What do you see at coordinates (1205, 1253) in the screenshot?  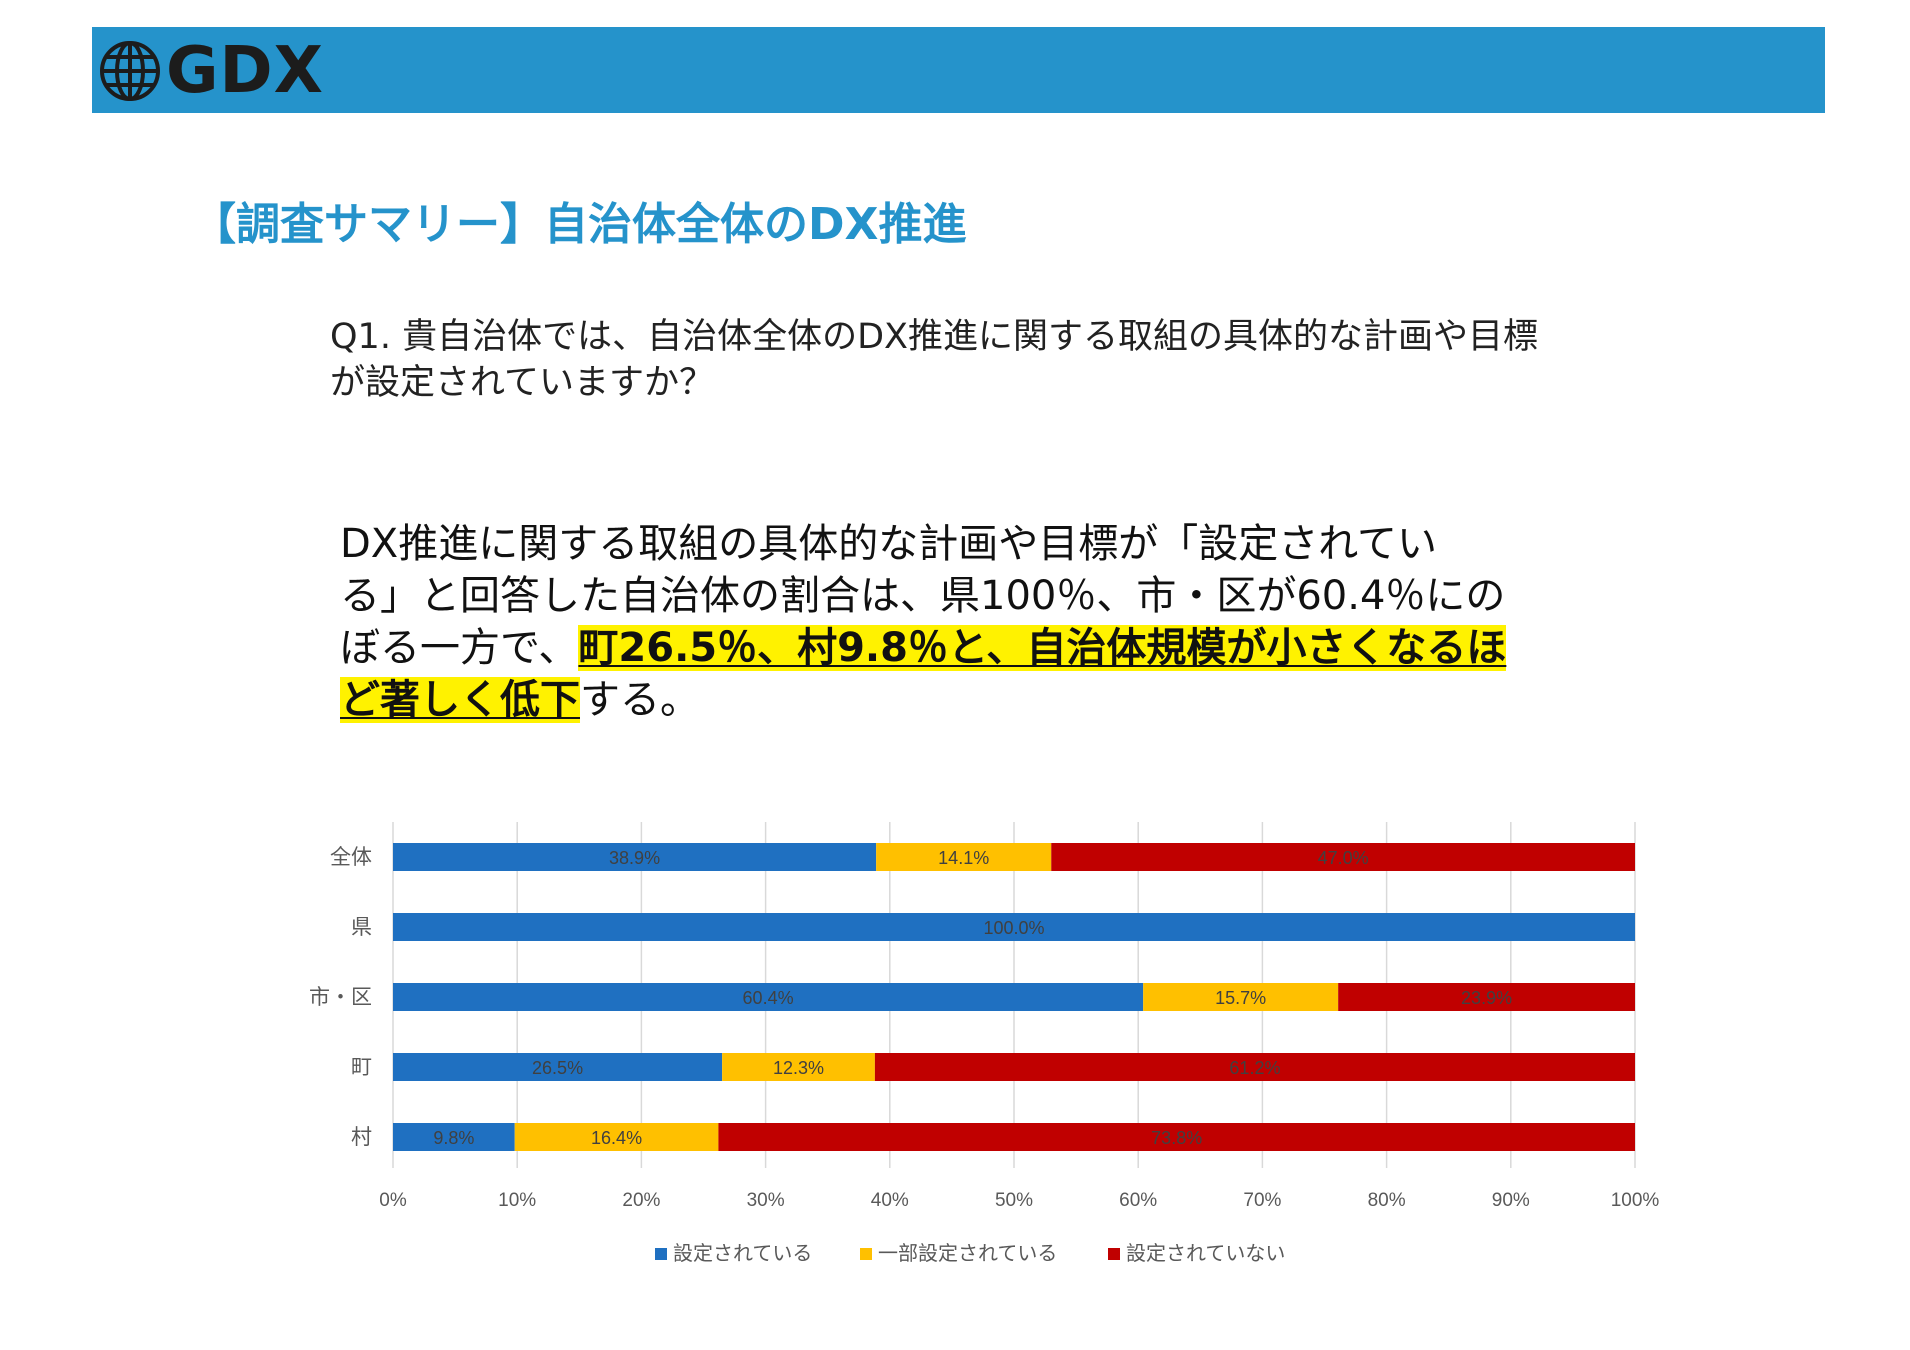 I see `legend-label: 設定されていない` at bounding box center [1205, 1253].